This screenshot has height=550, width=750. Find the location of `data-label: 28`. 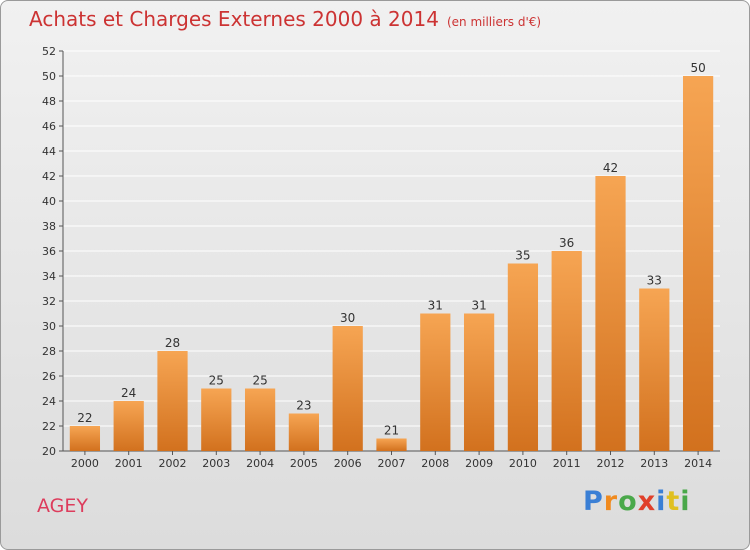

data-label: 28 is located at coordinates (172, 343).